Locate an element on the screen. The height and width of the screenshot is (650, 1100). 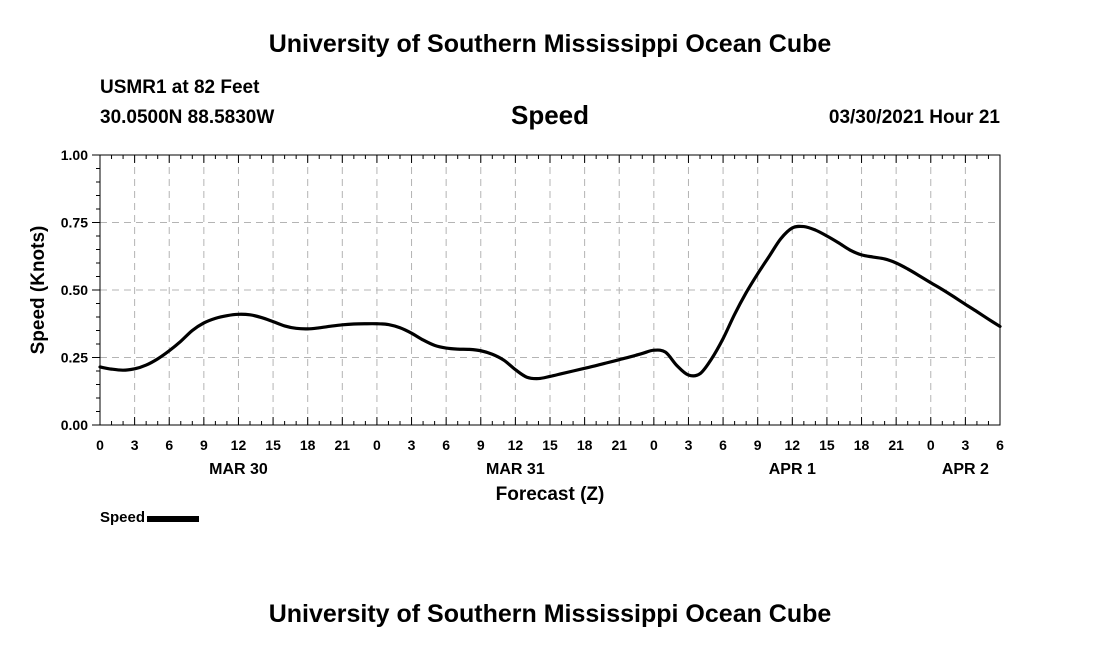
datetime-label: 03/30/2021 Hour 21 is located at coordinates (914, 117).